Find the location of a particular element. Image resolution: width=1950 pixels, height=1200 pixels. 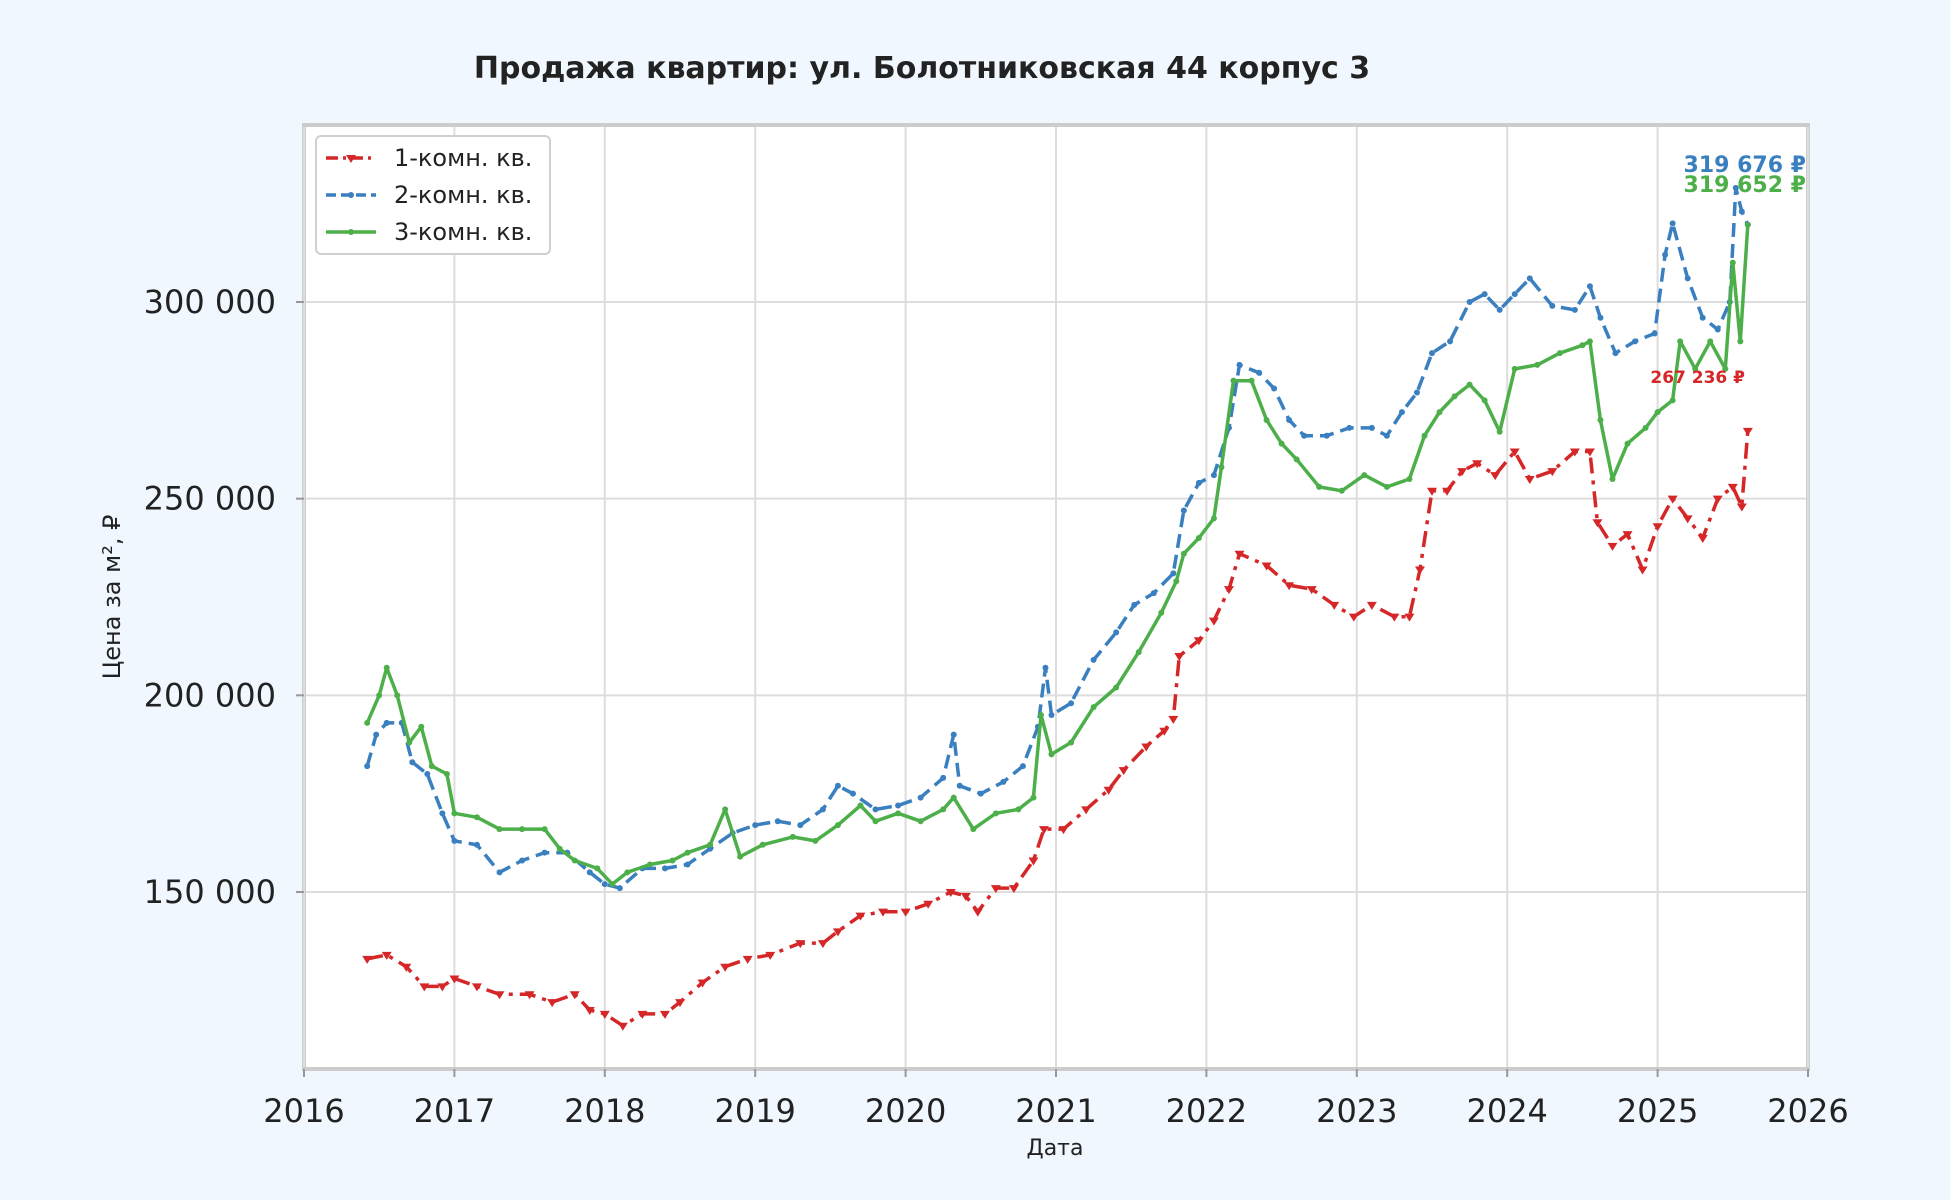

end-labels: 267 236 ₽ 319 676 ₽319 652 ₽ is located at coordinates (1728, 270).